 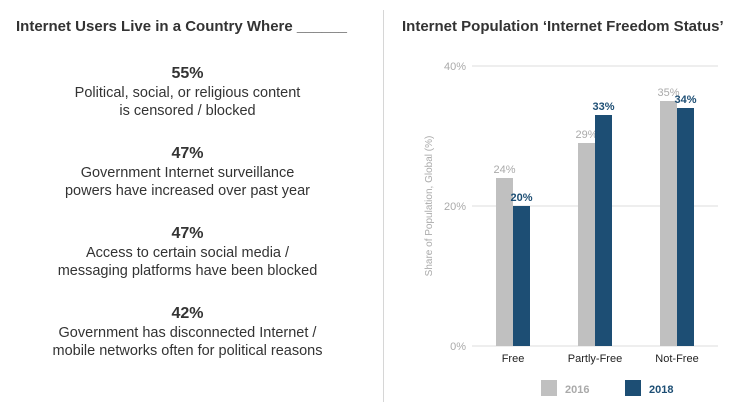 What do you see at coordinates (458, 347) in the screenshot?
I see `y-tick-label: 0%` at bounding box center [458, 347].